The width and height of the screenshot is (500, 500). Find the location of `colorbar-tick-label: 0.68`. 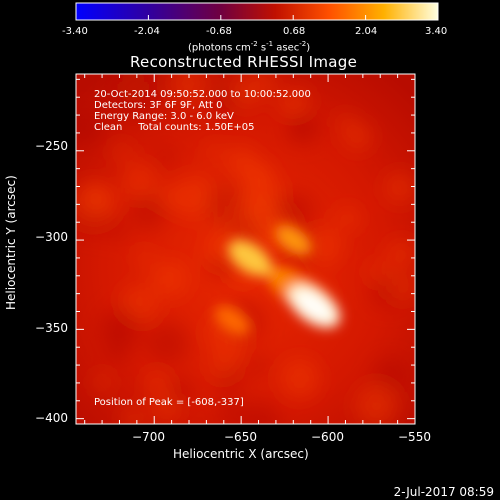

colorbar-tick-label: 0.68 is located at coordinates (294, 31).